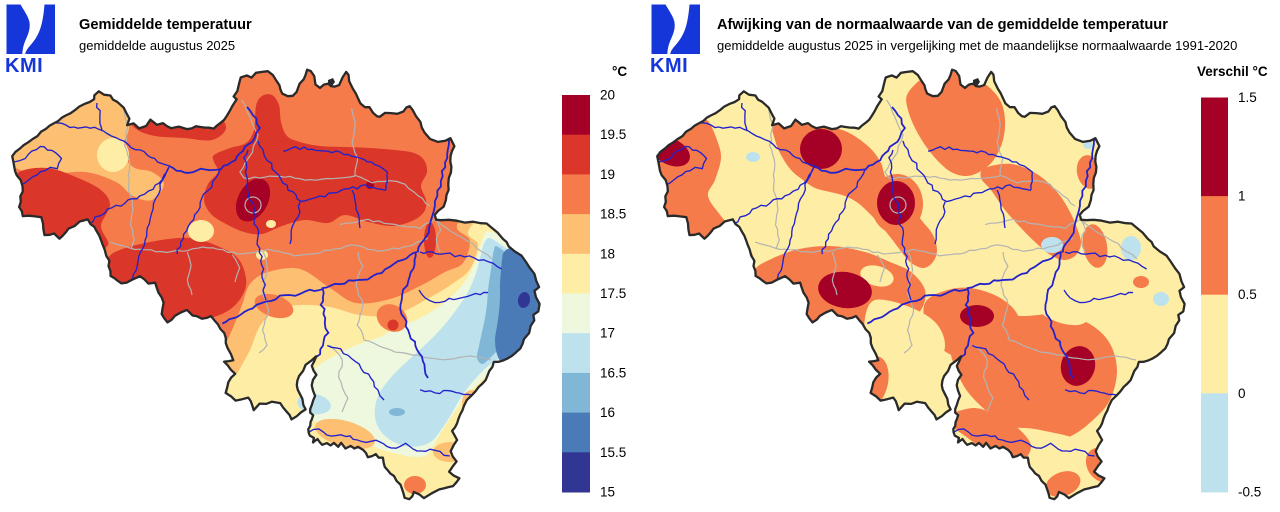 This screenshot has width=1280, height=512. I want to click on svg-text: Gemiddelde temperatuur, so click(165, 25).